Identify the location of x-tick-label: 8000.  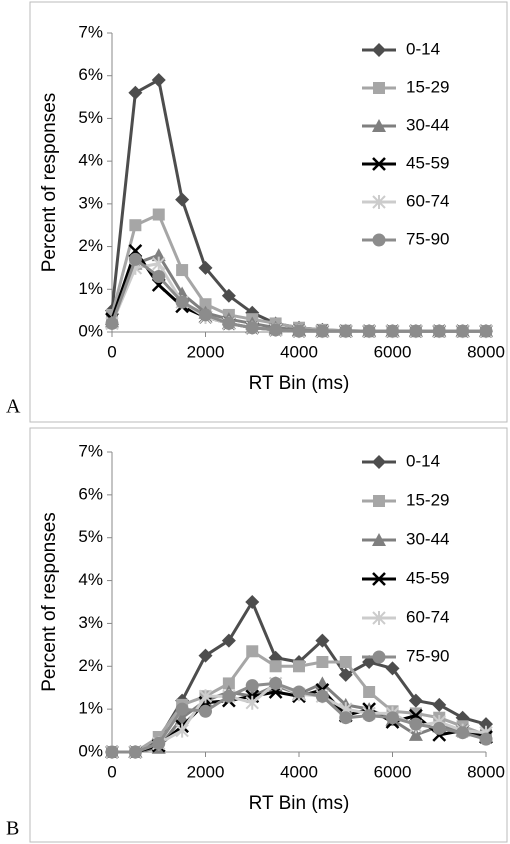
(486, 351).